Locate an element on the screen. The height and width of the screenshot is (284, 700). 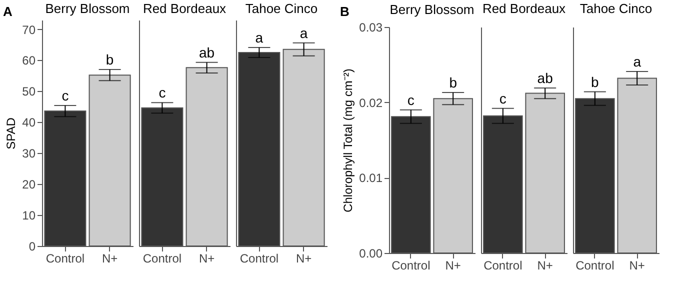
y-tick-label: 0.02 is located at coordinates (371, 103).